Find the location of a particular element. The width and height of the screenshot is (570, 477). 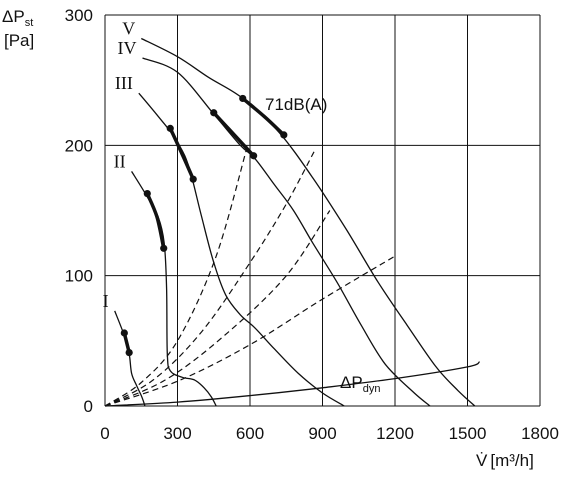

system-curve-dashed is located at coordinates (176, 276).